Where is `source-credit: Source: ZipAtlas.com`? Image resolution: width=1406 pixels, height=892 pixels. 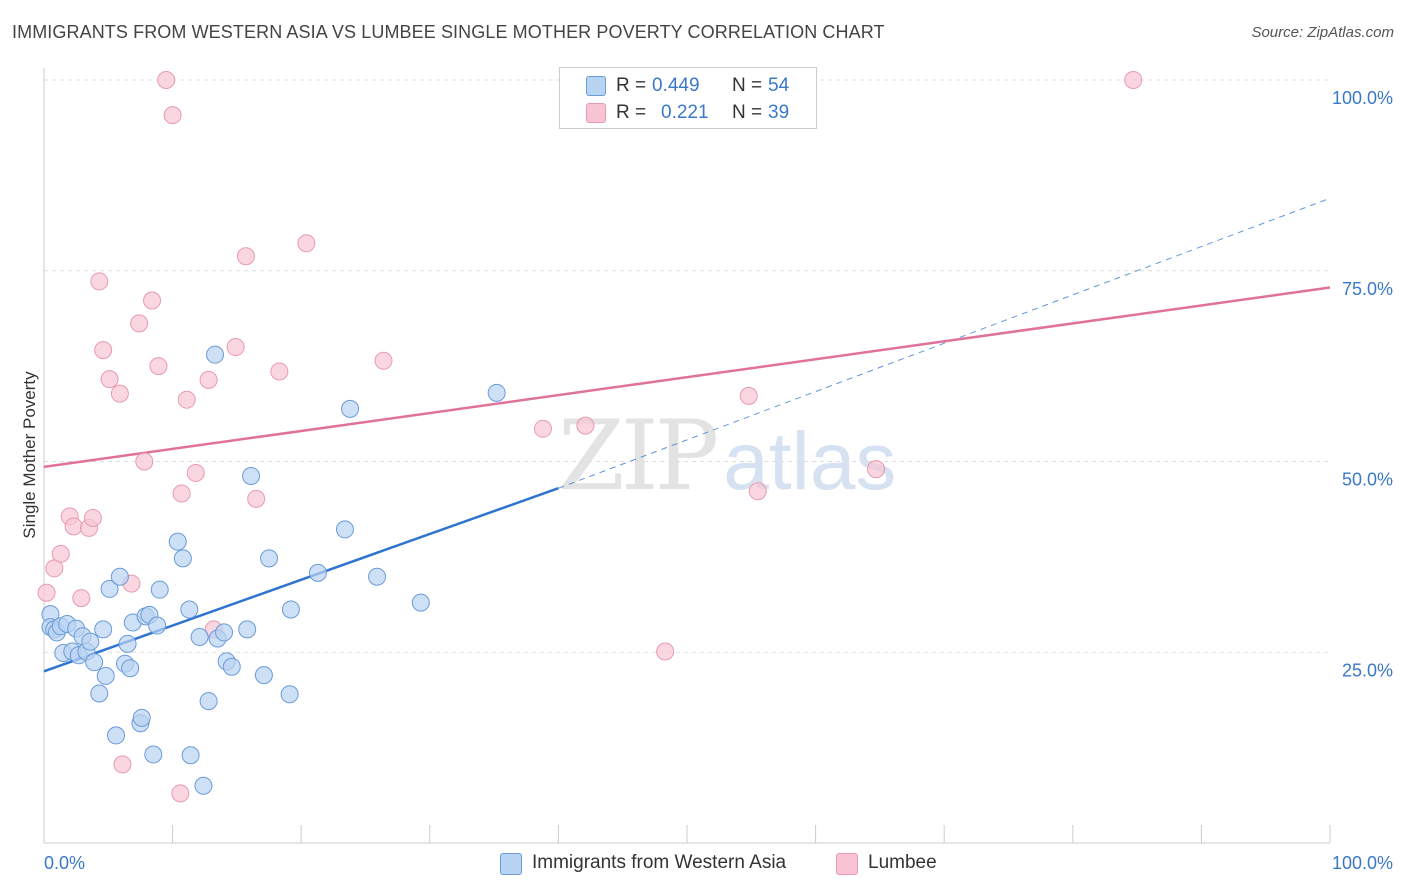
source-credit: Source: ZipAtlas.com is located at coordinates (1322, 32).